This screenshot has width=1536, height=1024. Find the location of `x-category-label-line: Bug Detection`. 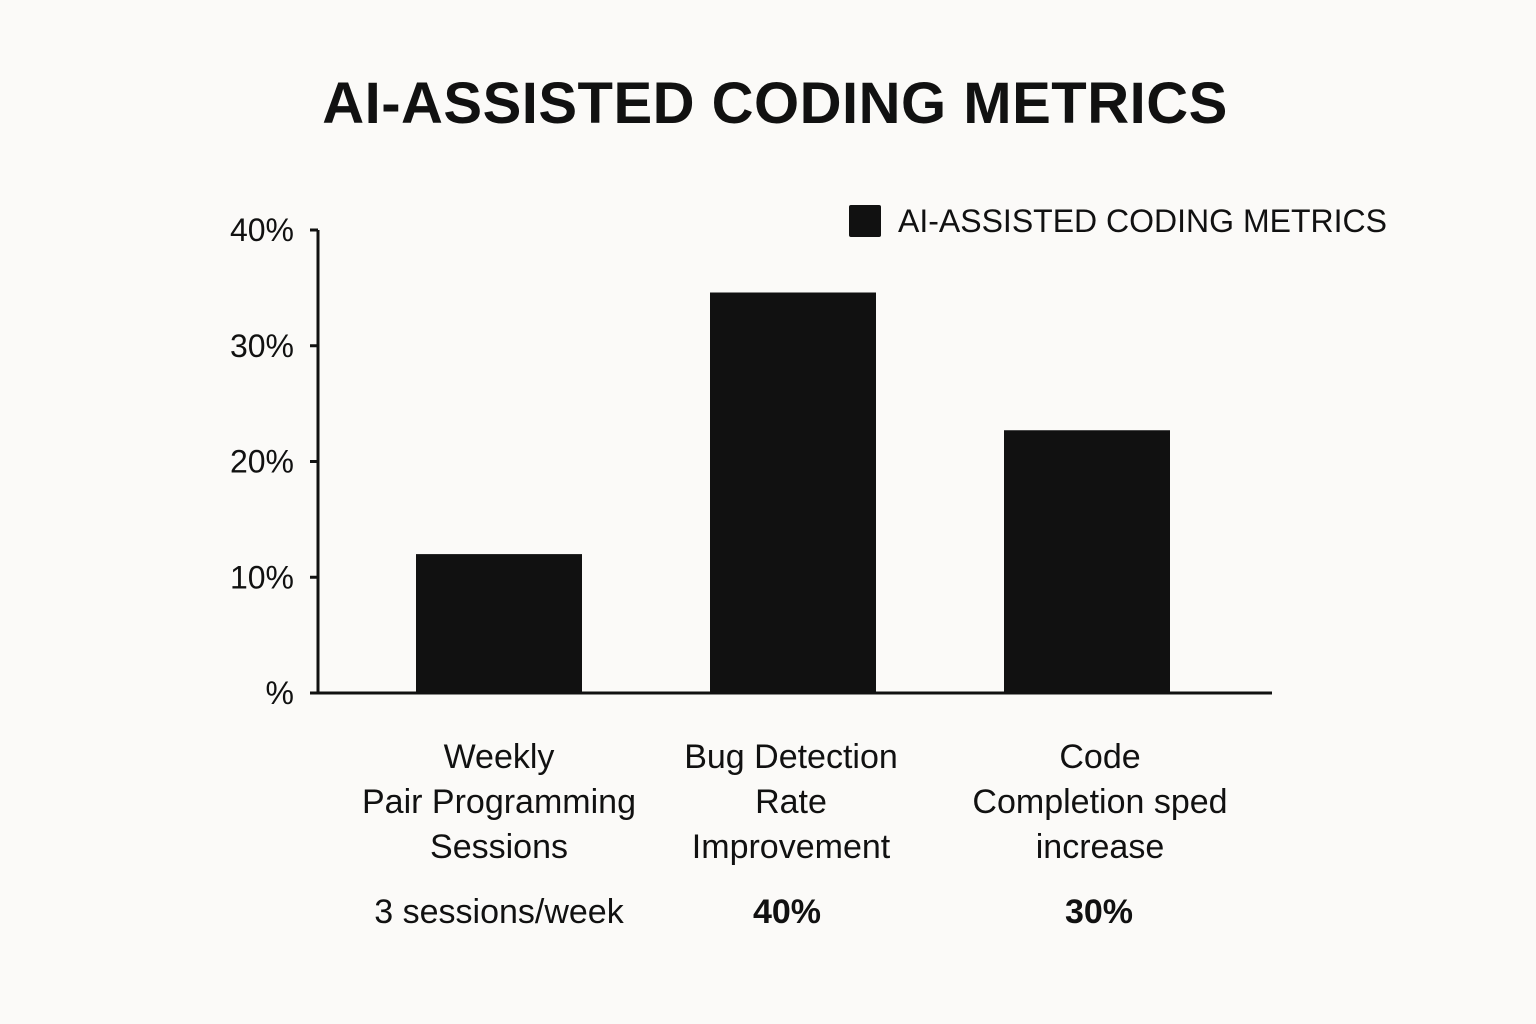

x-category-label-line: Bug Detection is located at coordinates (791, 757).